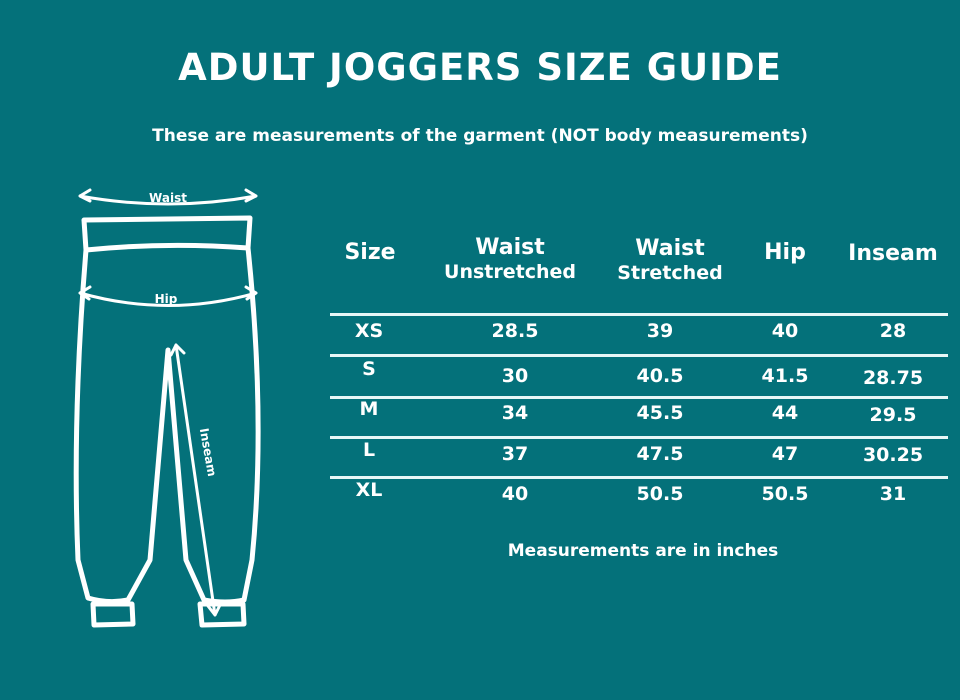  What do you see at coordinates (195, 480) in the screenshot?
I see `inseam-arrow-icon` at bounding box center [195, 480].